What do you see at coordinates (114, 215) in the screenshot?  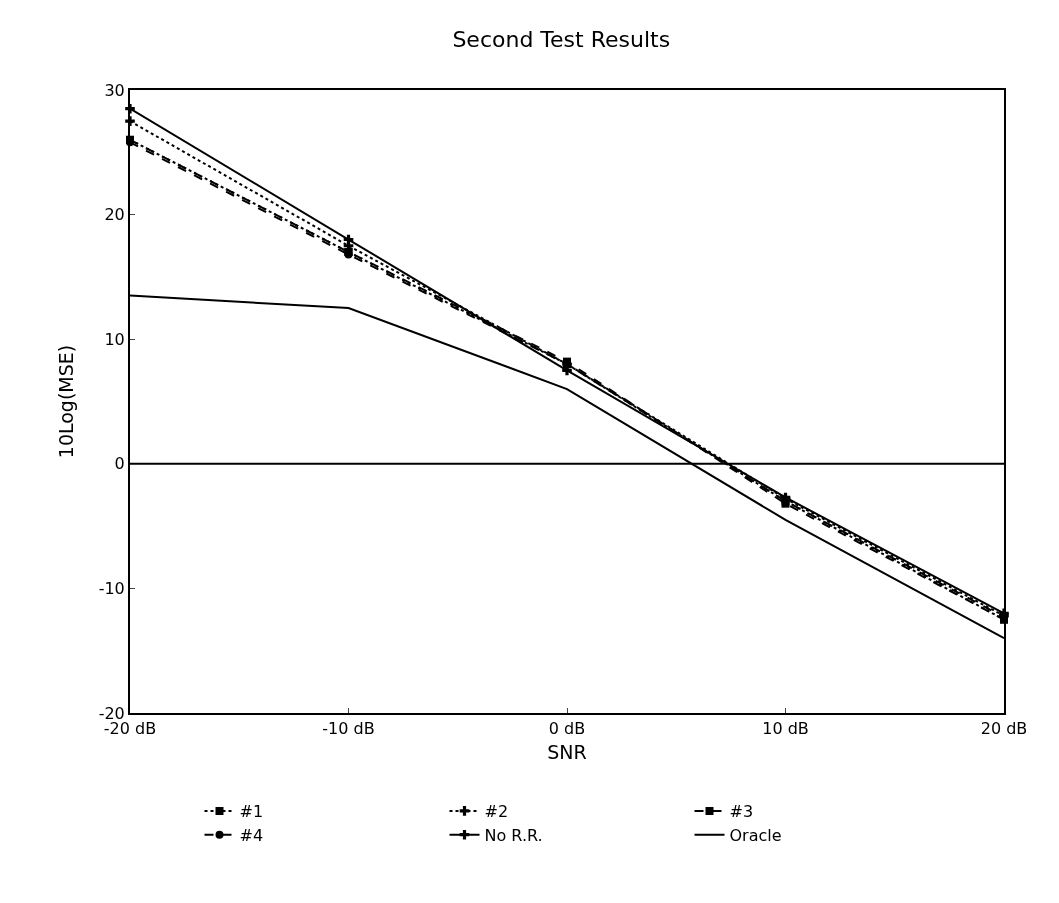 I see `y-tick-label: 20` at bounding box center [114, 215].